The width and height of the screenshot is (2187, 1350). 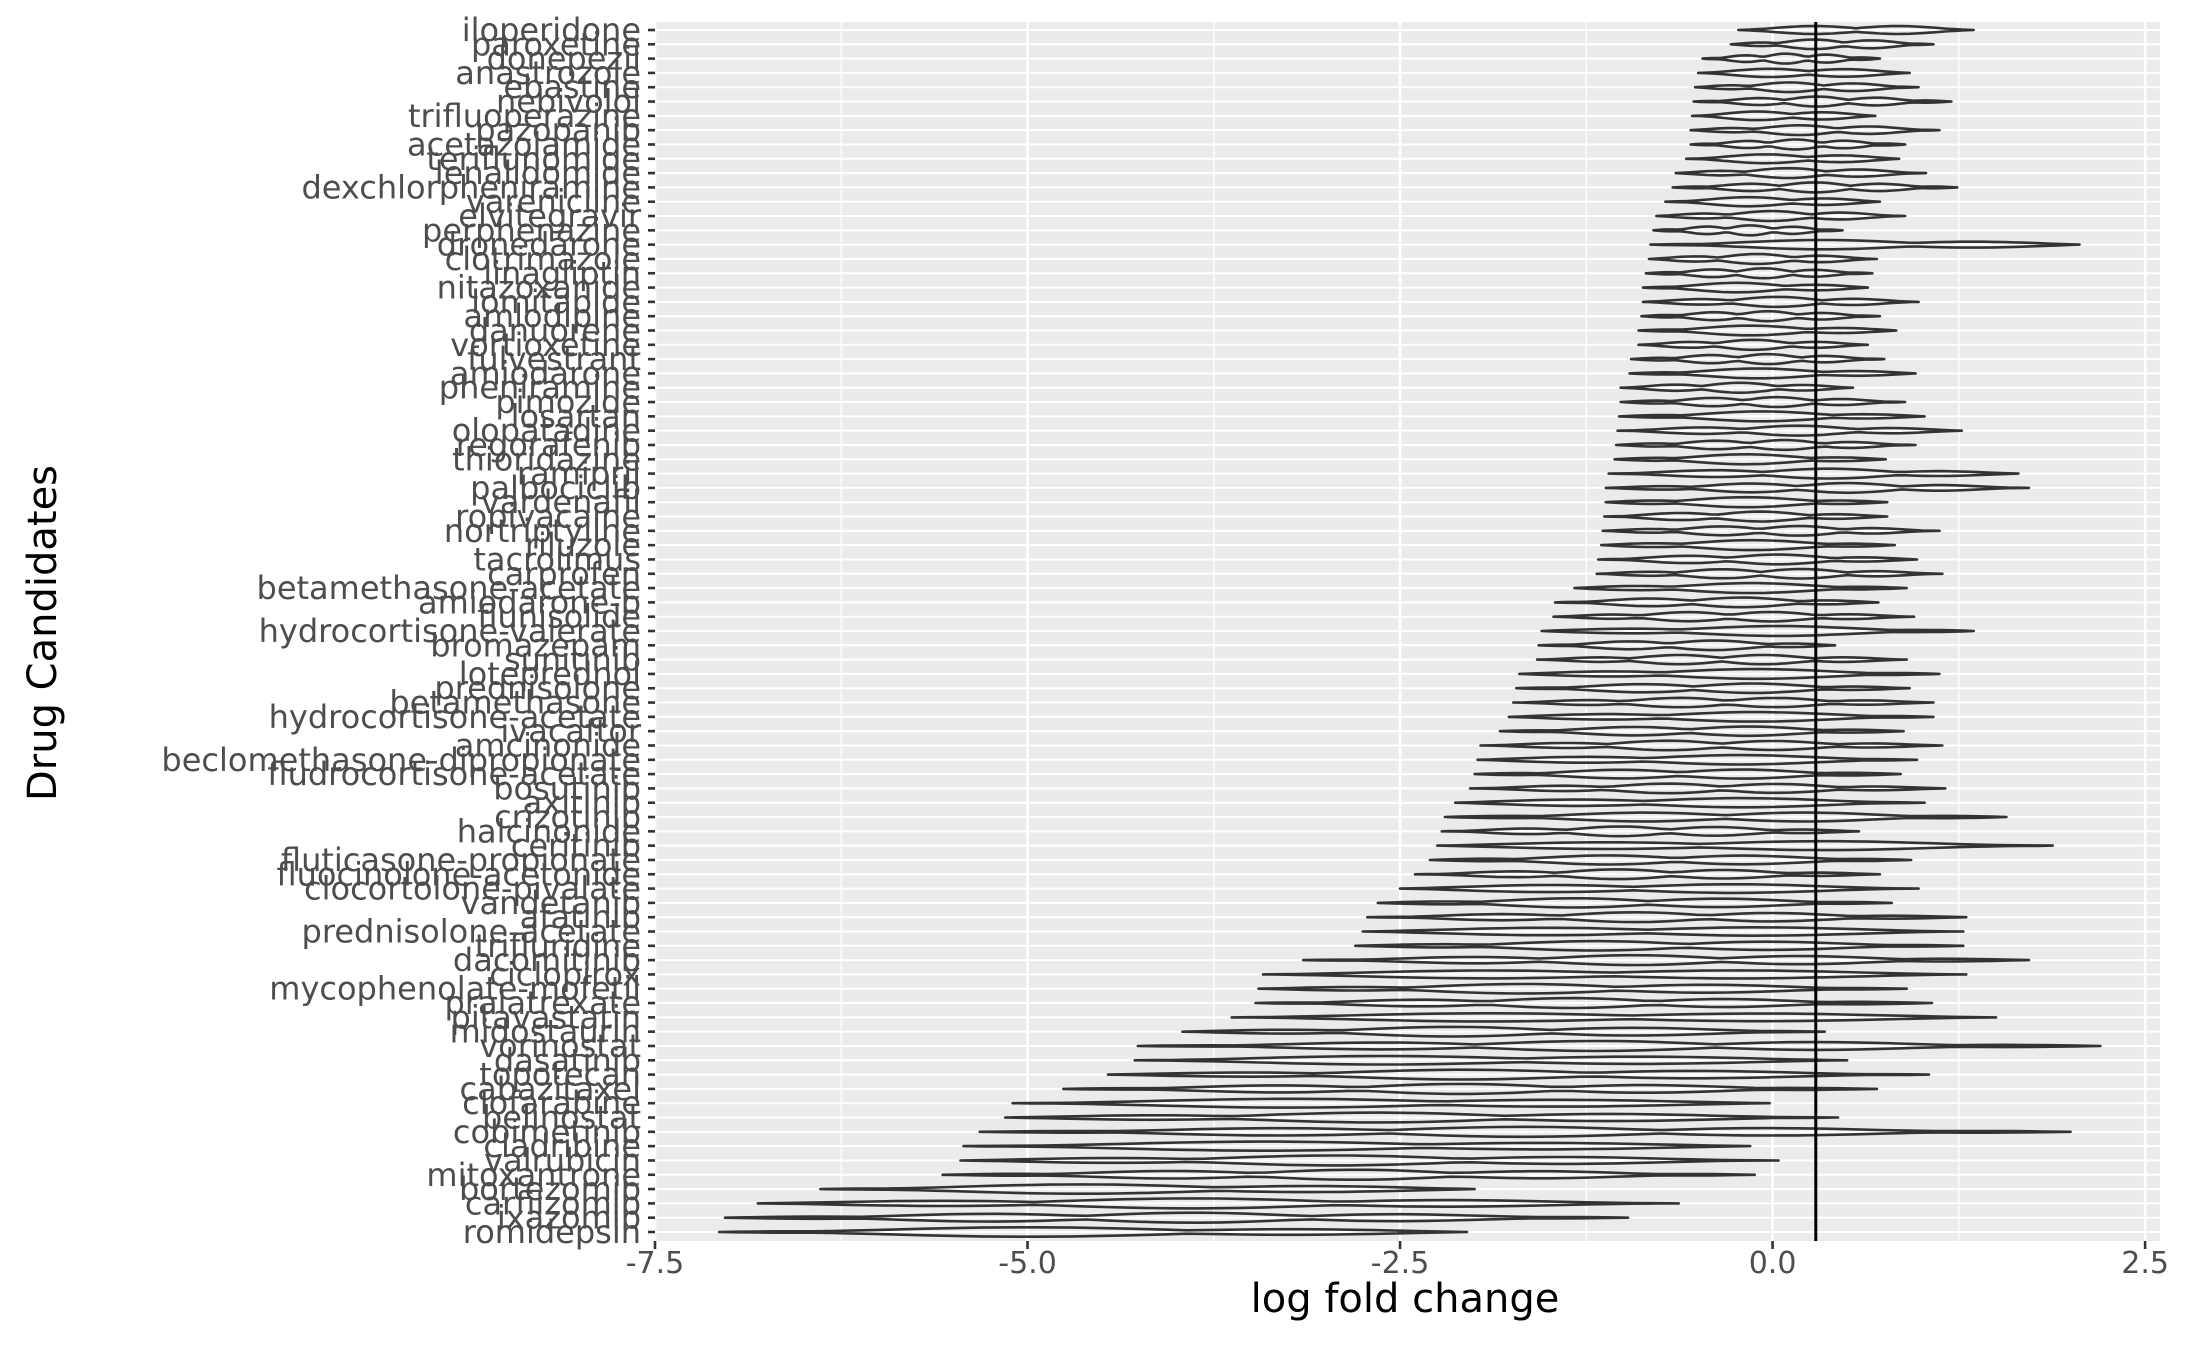 I want to click on violin-trifluoperazine, so click(x=1783, y=116).